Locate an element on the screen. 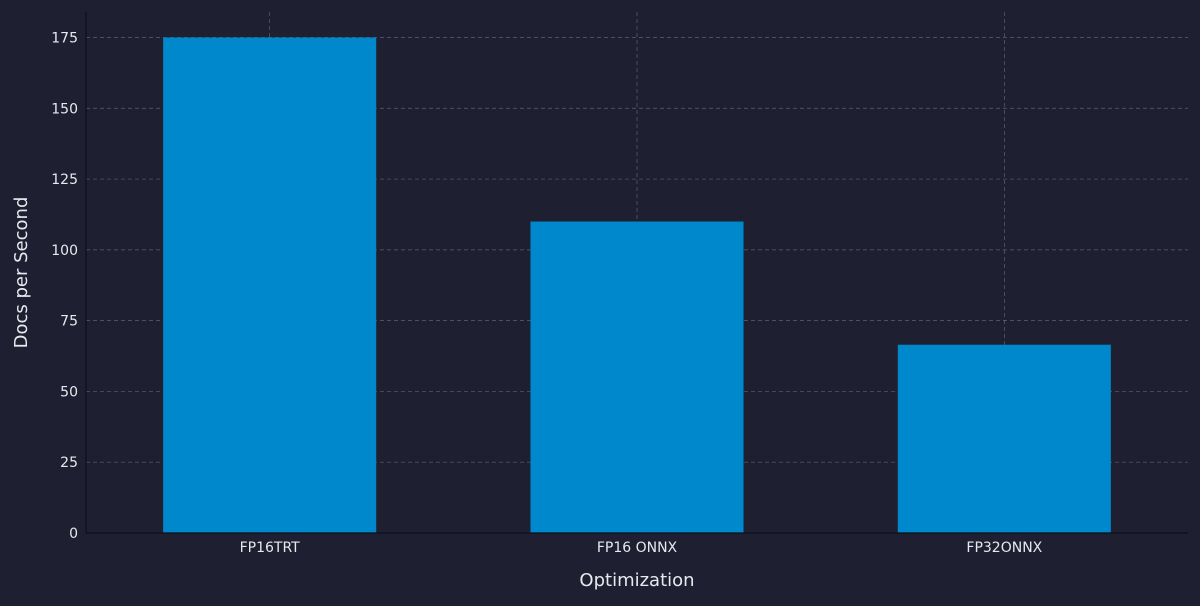 This screenshot has height=606, width=1200. y-tick-label: 0 is located at coordinates (73, 534).